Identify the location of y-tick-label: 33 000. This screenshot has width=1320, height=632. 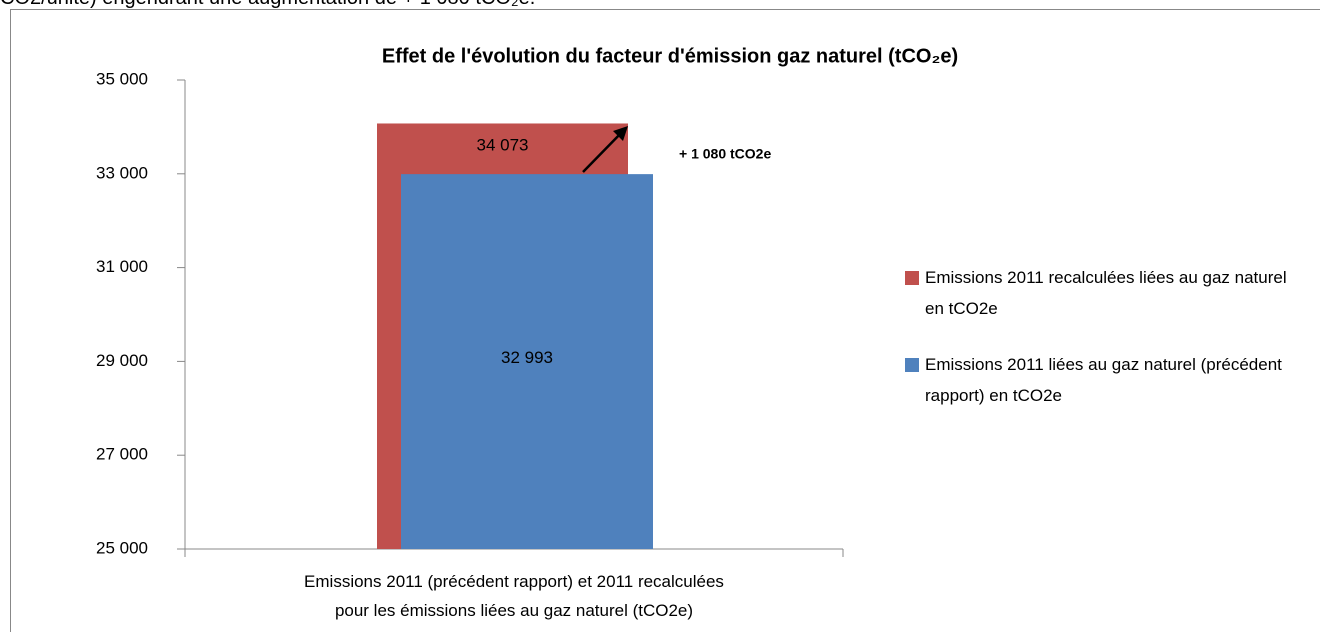
(122, 172).